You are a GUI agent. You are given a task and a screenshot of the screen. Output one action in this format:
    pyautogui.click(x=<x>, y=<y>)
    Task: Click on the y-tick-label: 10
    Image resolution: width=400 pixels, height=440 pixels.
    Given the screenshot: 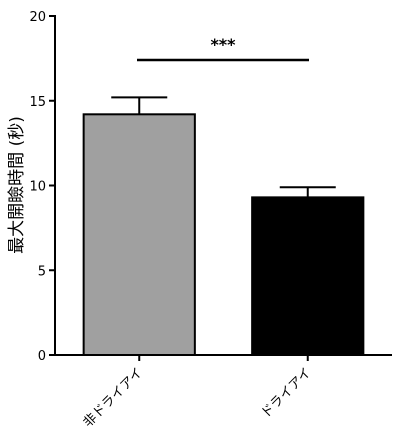 What is the action you would take?
    pyautogui.click(x=37, y=187)
    